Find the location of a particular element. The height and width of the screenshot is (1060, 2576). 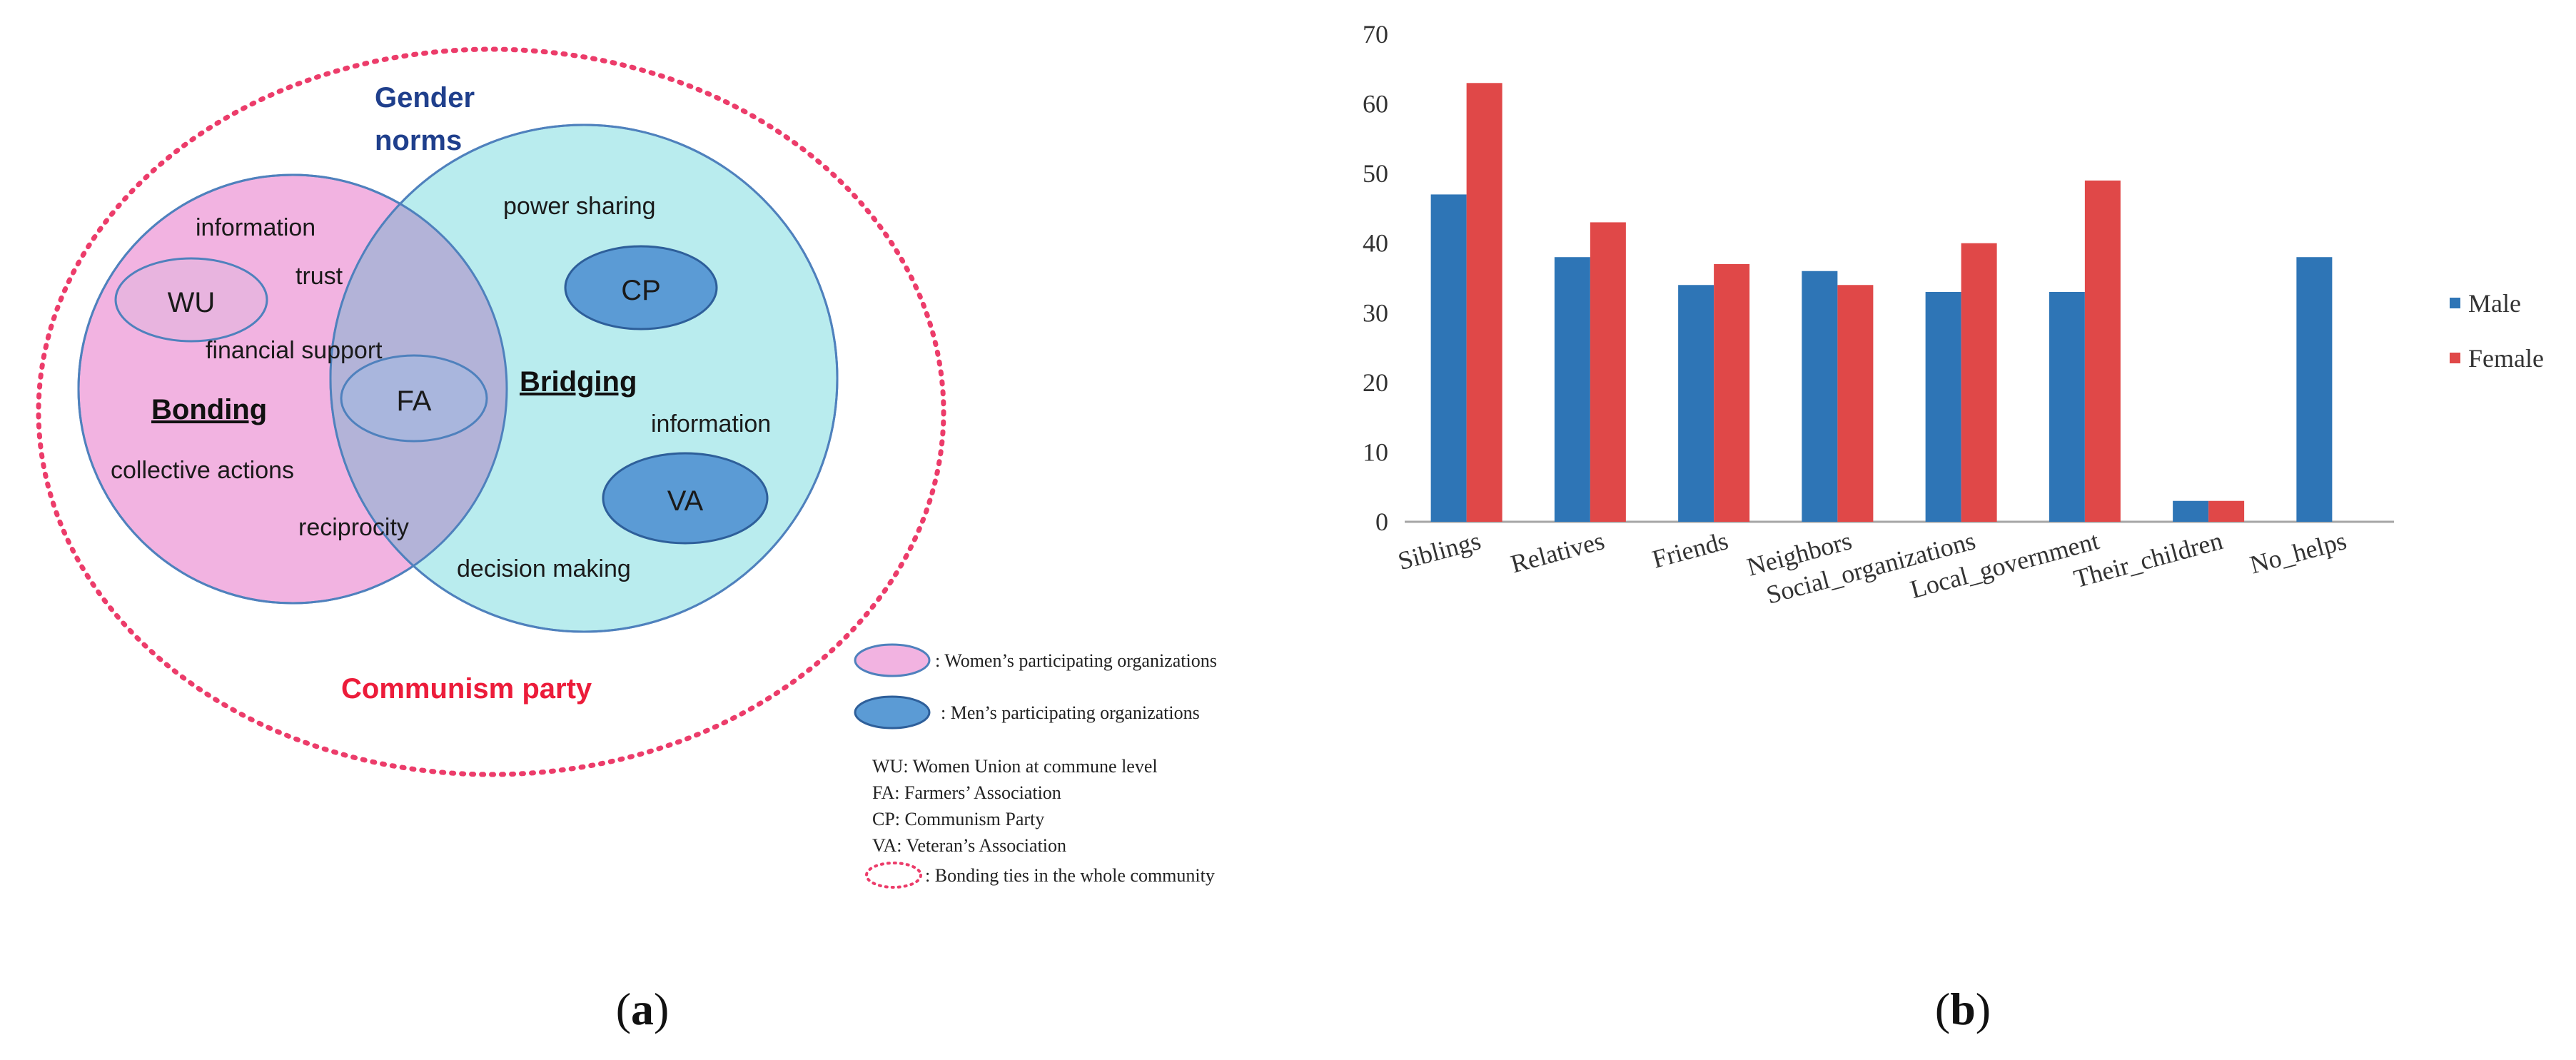

org-cp-label: CP is located at coordinates (641, 290).